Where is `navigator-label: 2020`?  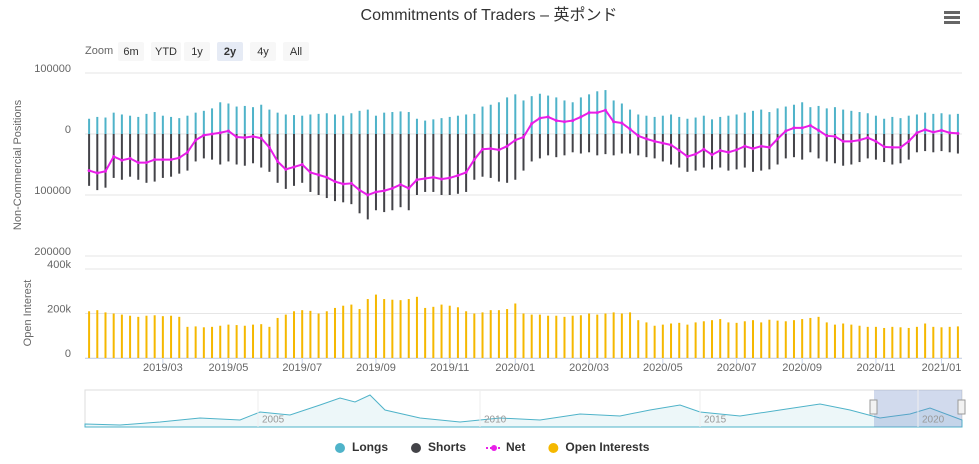 navigator-label: 2020 is located at coordinates (933, 420).